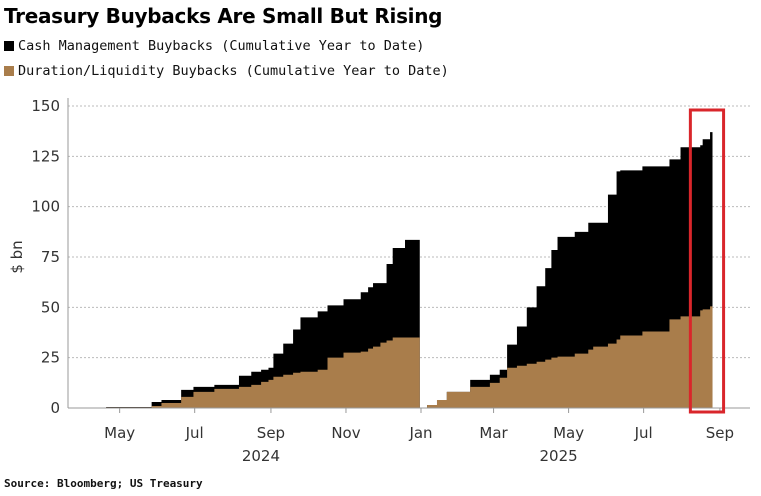 Image resolution: width=761 pixels, height=496 pixels. I want to click on y-tick-label: 25, so click(50, 358).